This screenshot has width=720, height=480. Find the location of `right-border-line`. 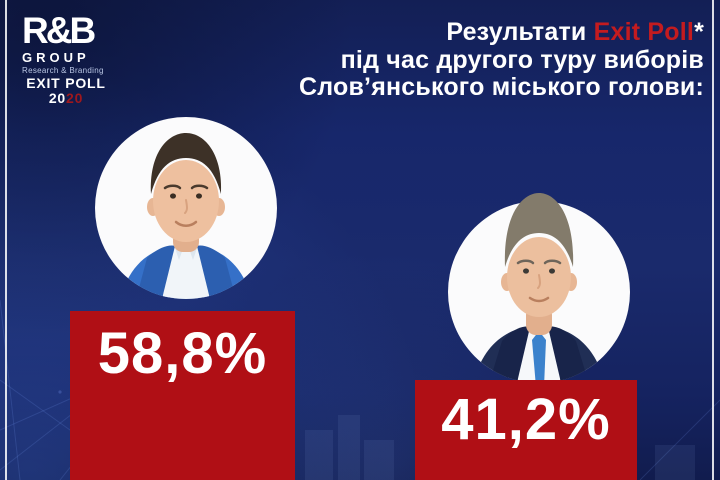

right-border-line is located at coordinates (713, 240).